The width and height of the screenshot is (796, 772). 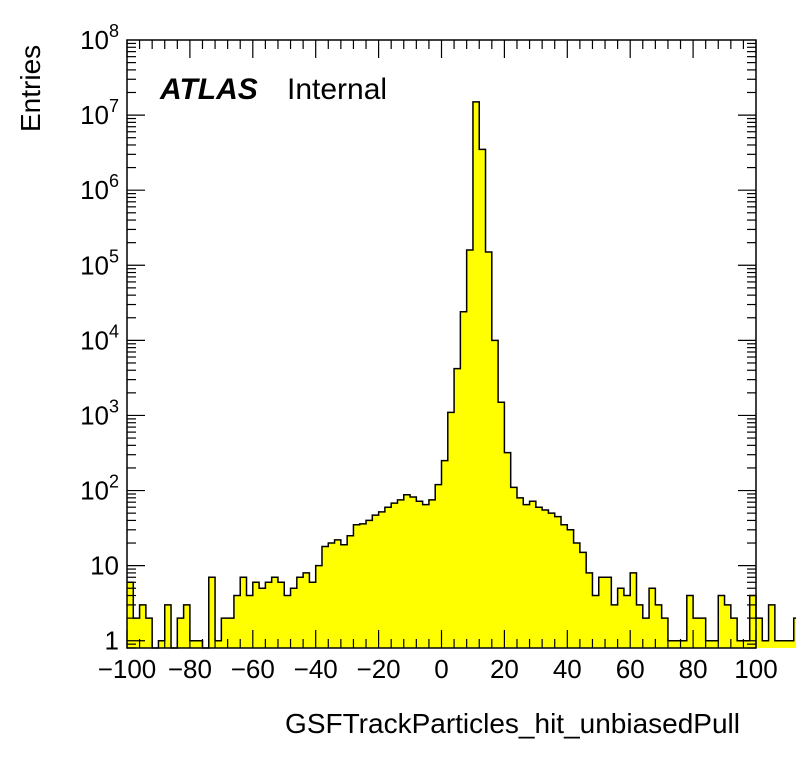 What do you see at coordinates (99, 113) in the screenshot?
I see `y-tick-label: 10⁷` at bounding box center [99, 113].